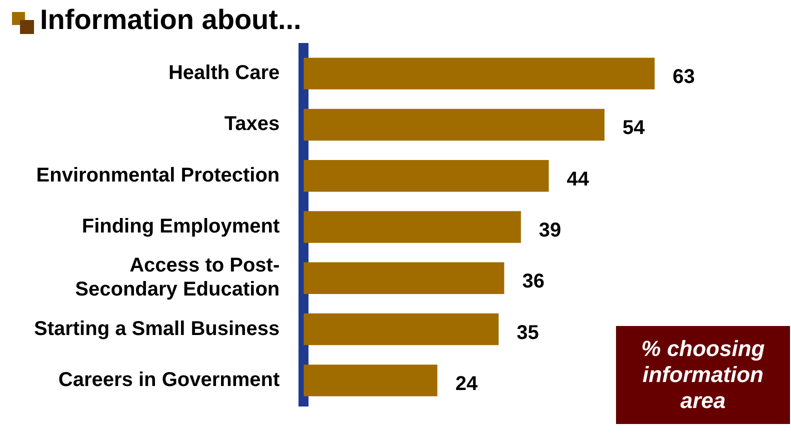 The width and height of the screenshot is (791, 442). I want to click on data-label: 36, so click(533, 281).